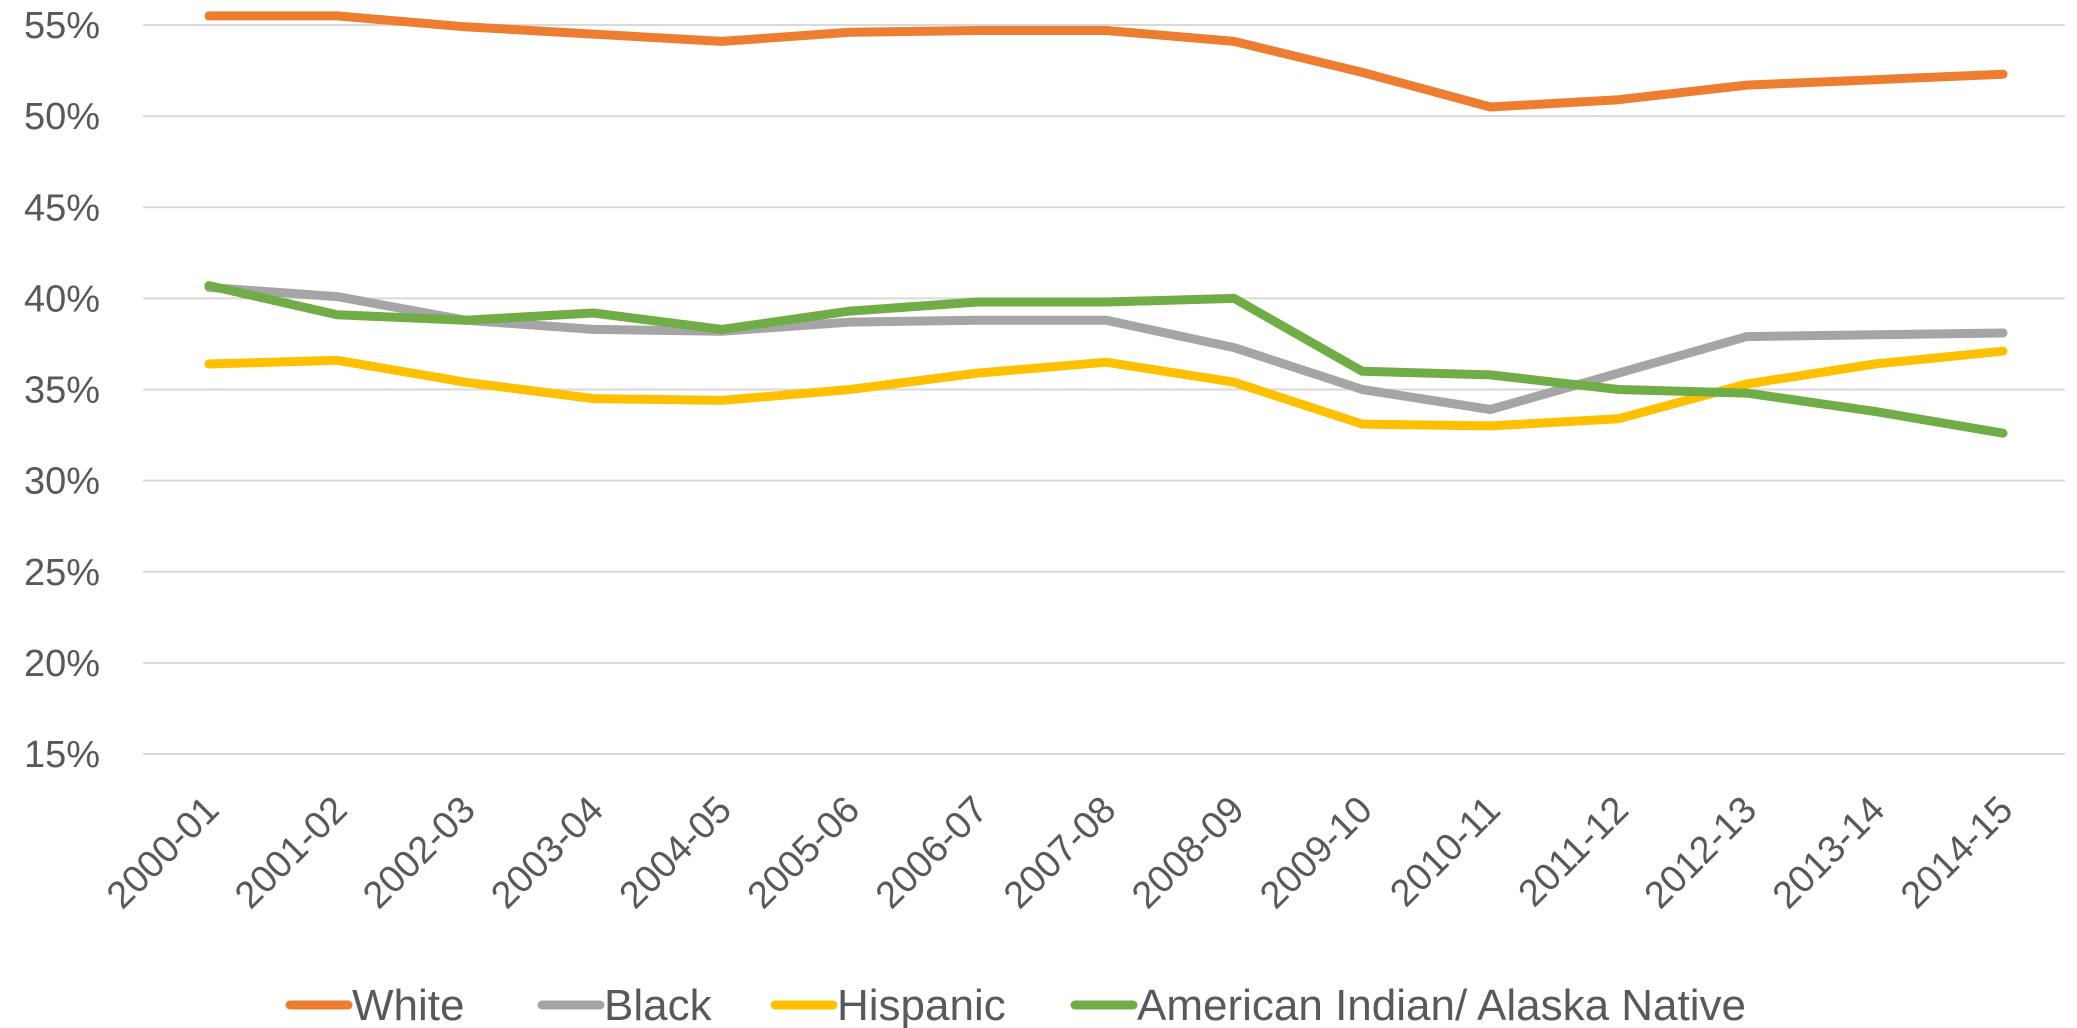  Describe the element at coordinates (1445, 852) in the screenshot. I see `x-tick-label: 2010-11` at that location.